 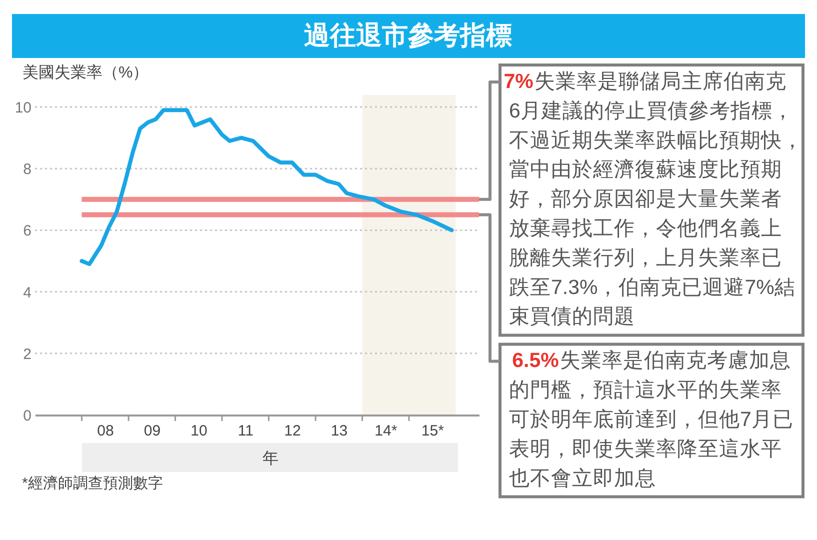 I want to click on ref-line-label: 6.5%失業率是伯南克考慮加息的門檻，預計這水平的失業率可於明年底前達到，但他7月已表明，即使失業率降至這水平也不會立即加息, so click(x=651, y=419).